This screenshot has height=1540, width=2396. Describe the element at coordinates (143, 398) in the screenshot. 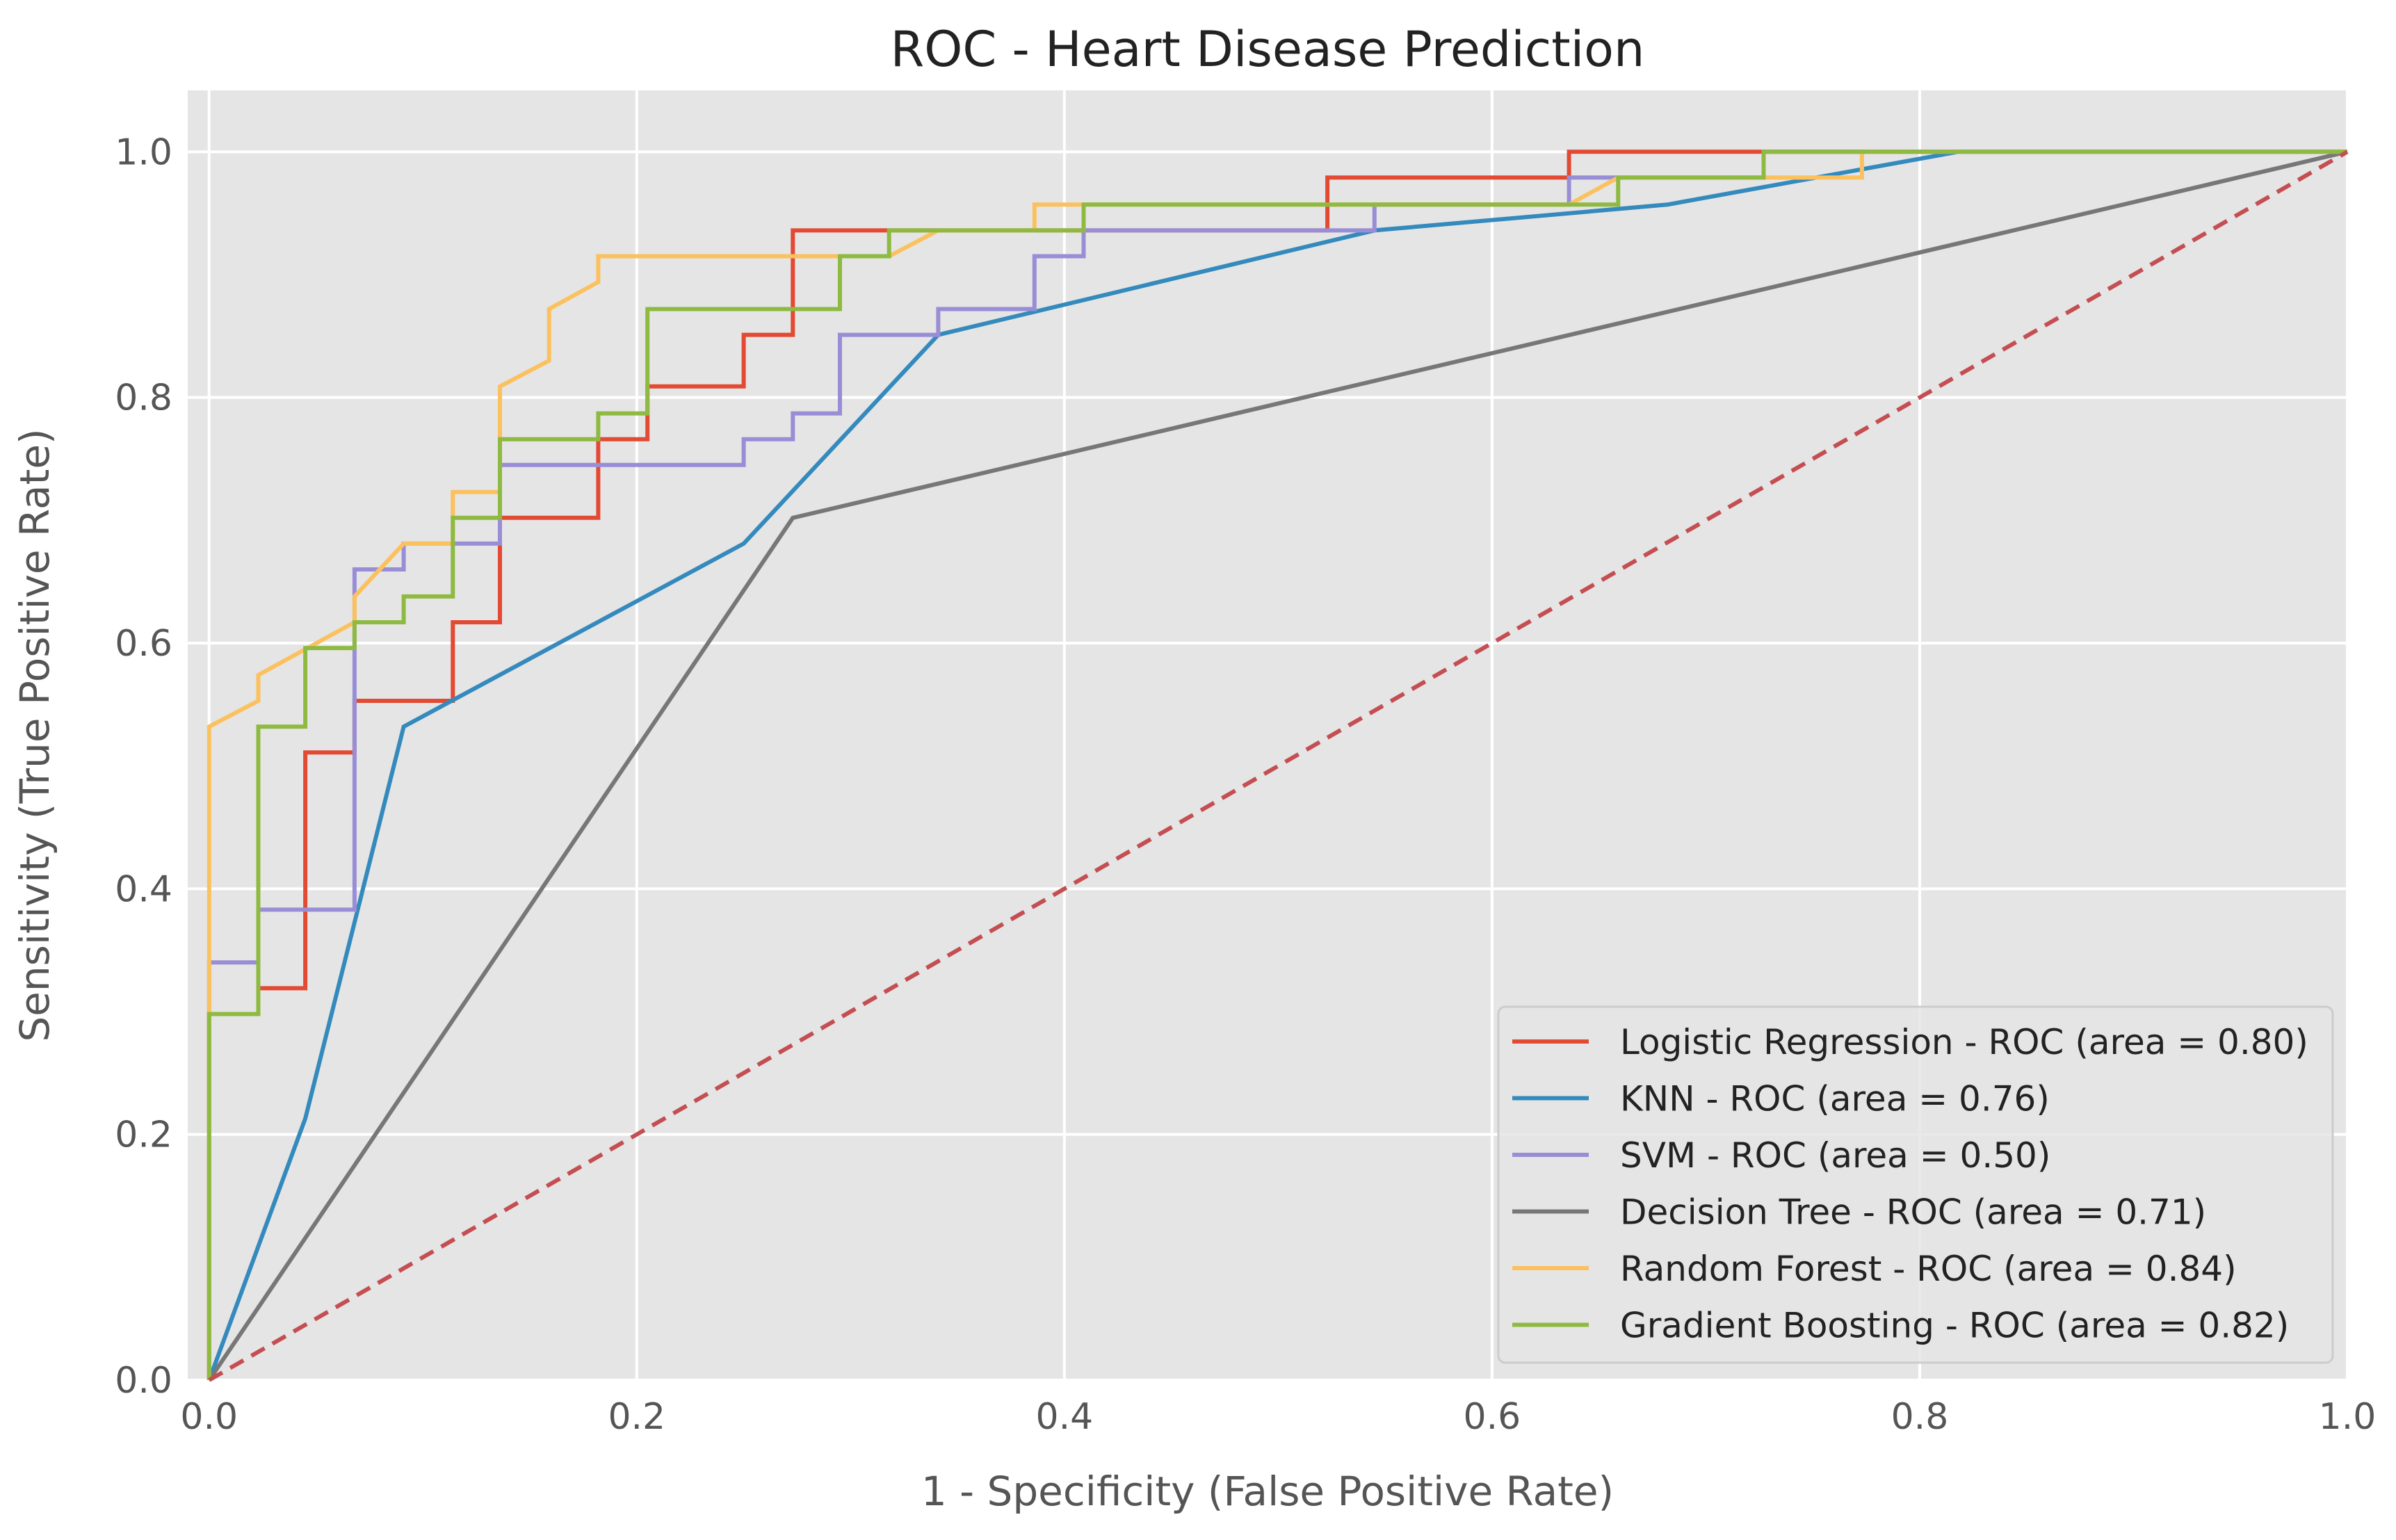

I see `y-tick-label: 0.8` at that location.